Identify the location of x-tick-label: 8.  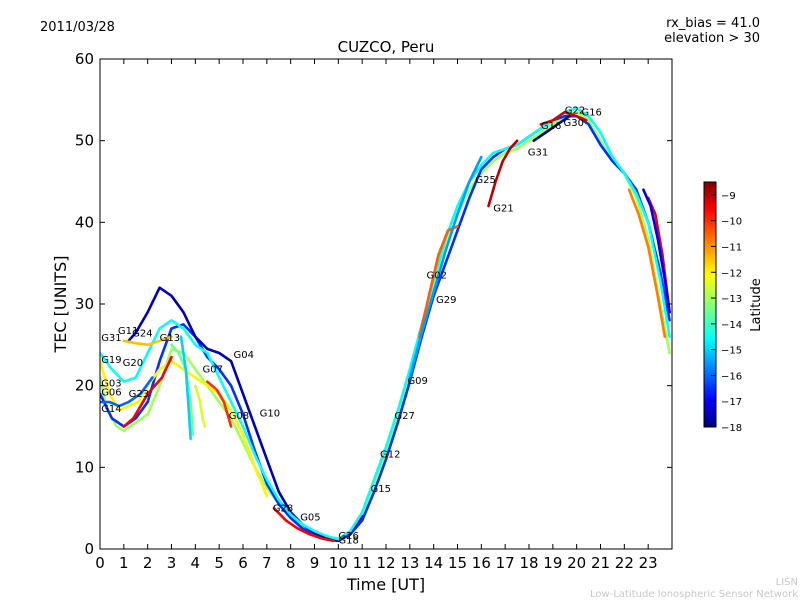
(291, 563).